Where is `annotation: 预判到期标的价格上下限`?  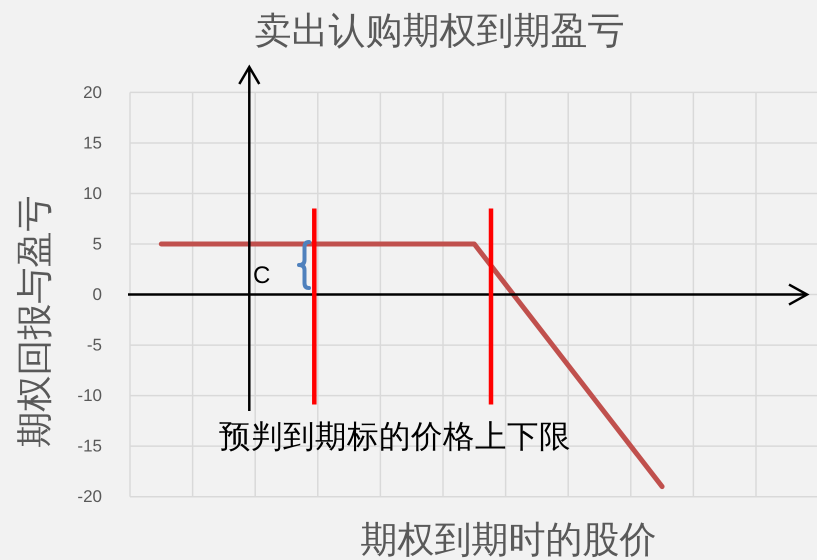
annotation: 预判到期标的价格上下限 is located at coordinates (395, 436).